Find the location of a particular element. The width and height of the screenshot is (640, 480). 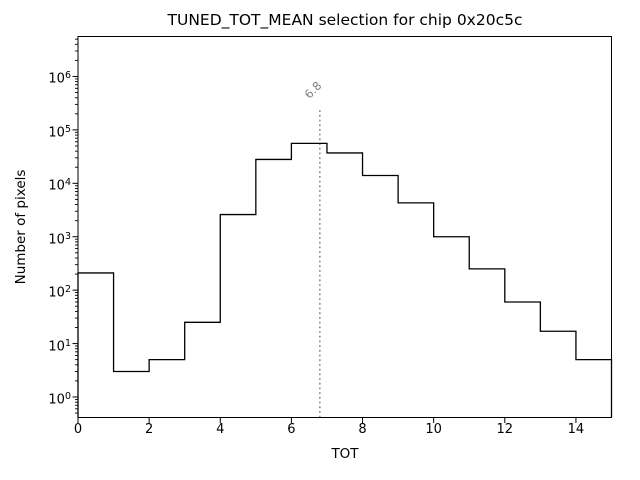

y-tick-label: 10⁰ is located at coordinates (59, 399).